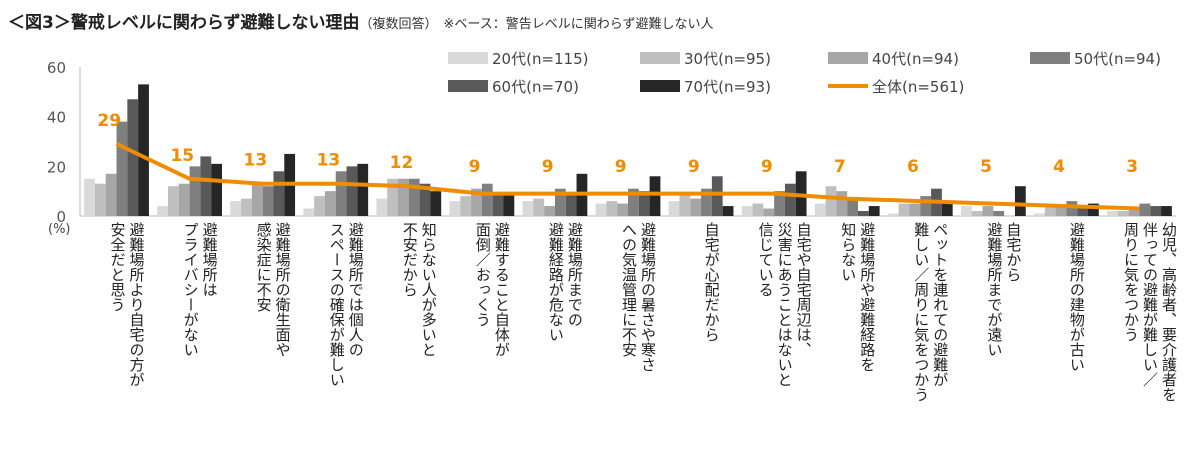 This screenshot has width=1200, height=476. What do you see at coordinates (858, 297) in the screenshot?
I see `category-label: 避難場所や避難経路を 知らない` at bounding box center [858, 297].